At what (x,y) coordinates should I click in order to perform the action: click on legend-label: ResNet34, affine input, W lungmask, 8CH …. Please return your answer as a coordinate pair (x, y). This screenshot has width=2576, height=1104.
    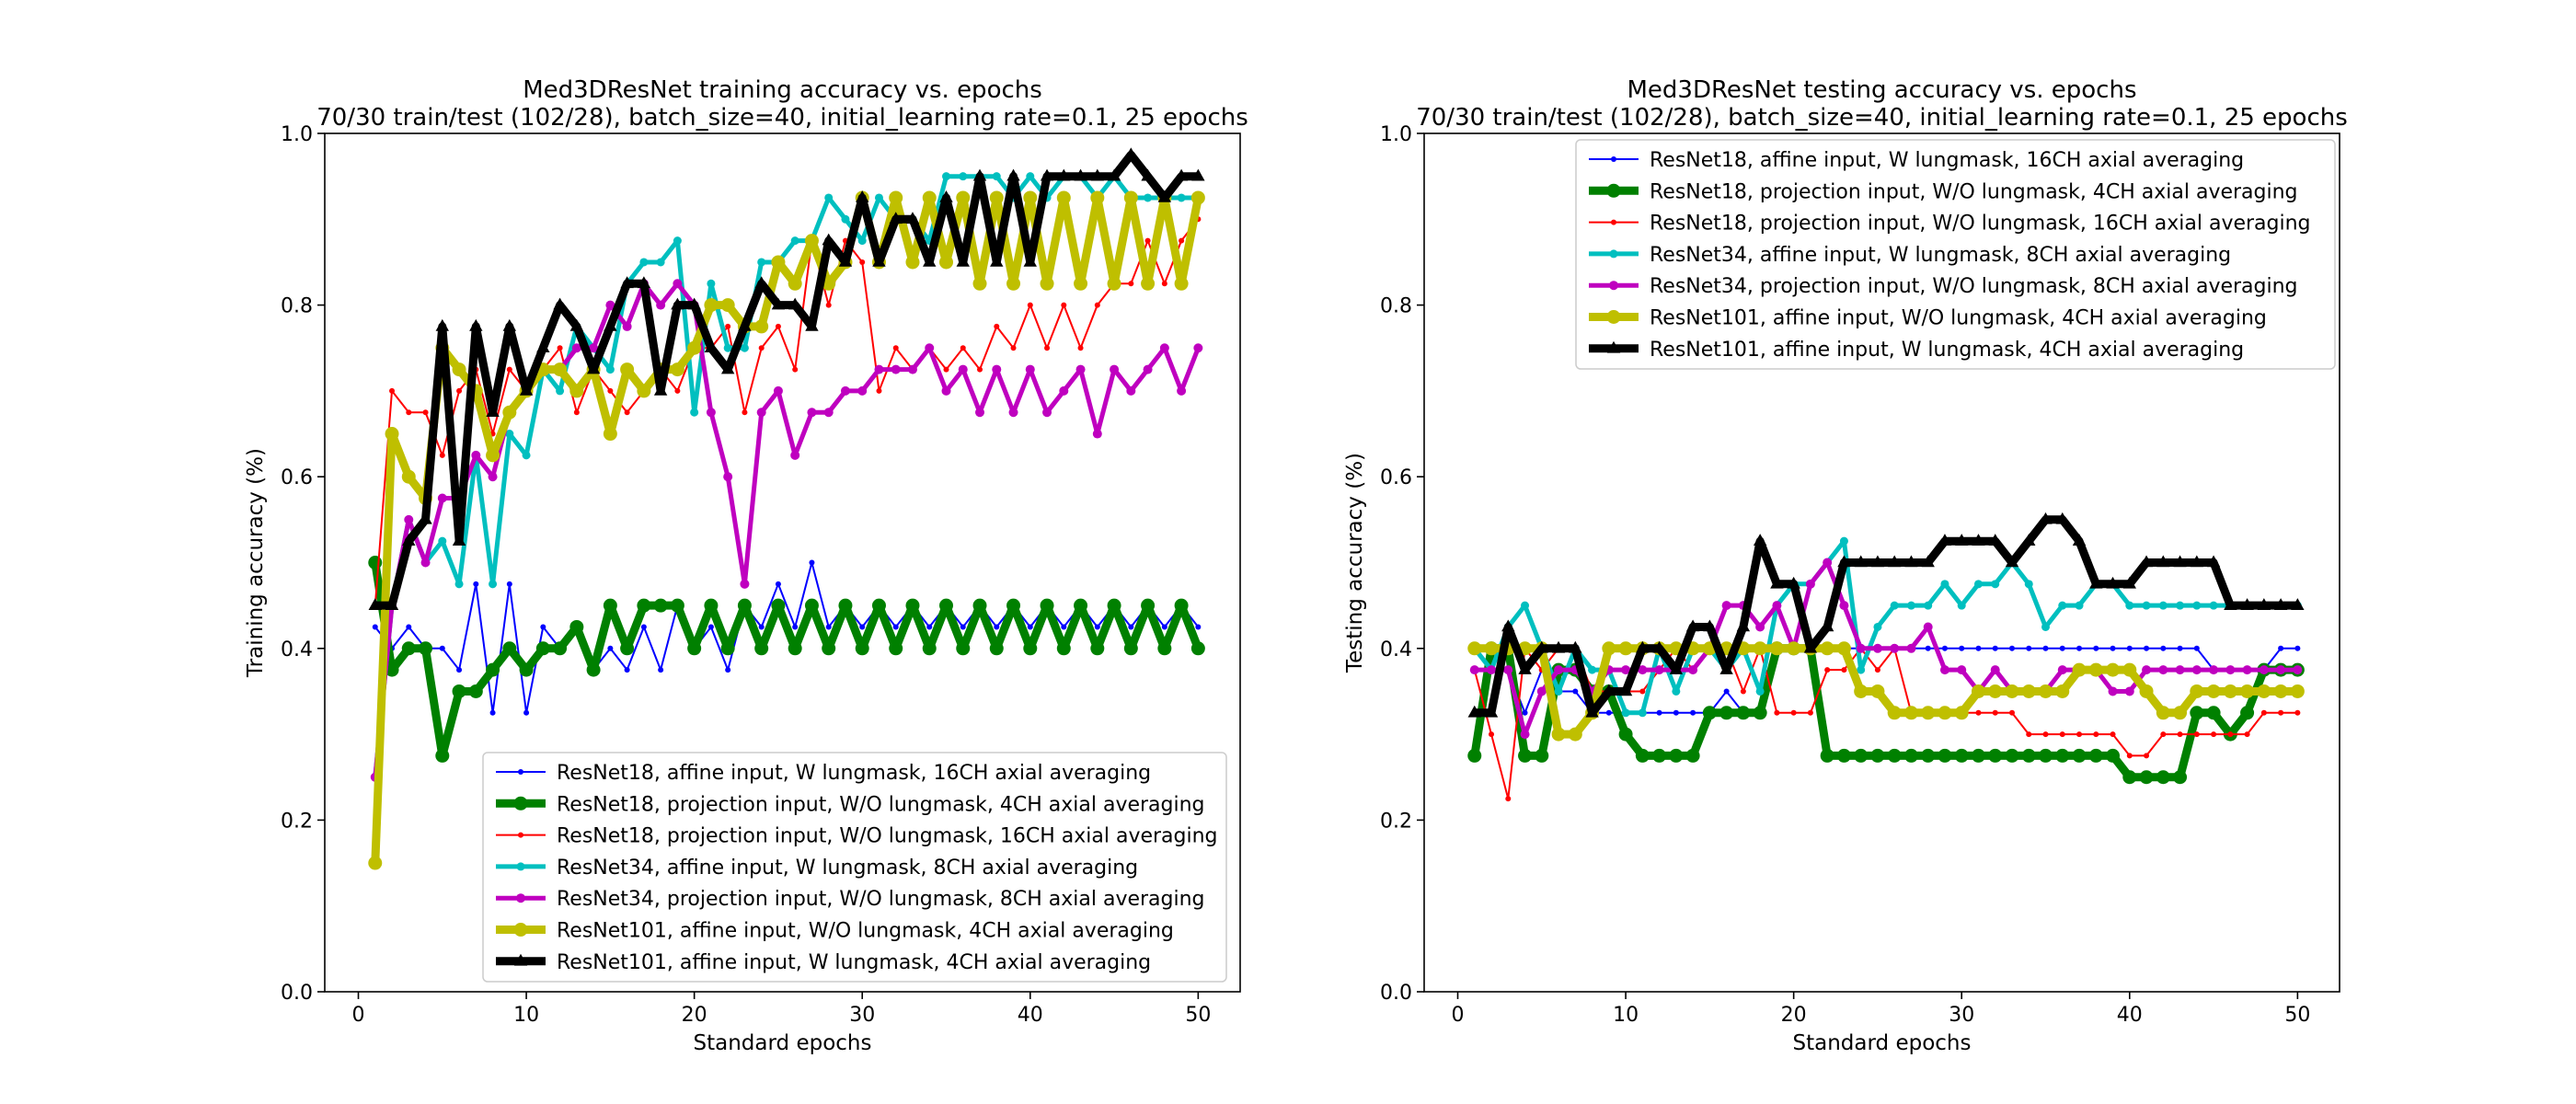
    Looking at the image, I should click on (1940, 255).